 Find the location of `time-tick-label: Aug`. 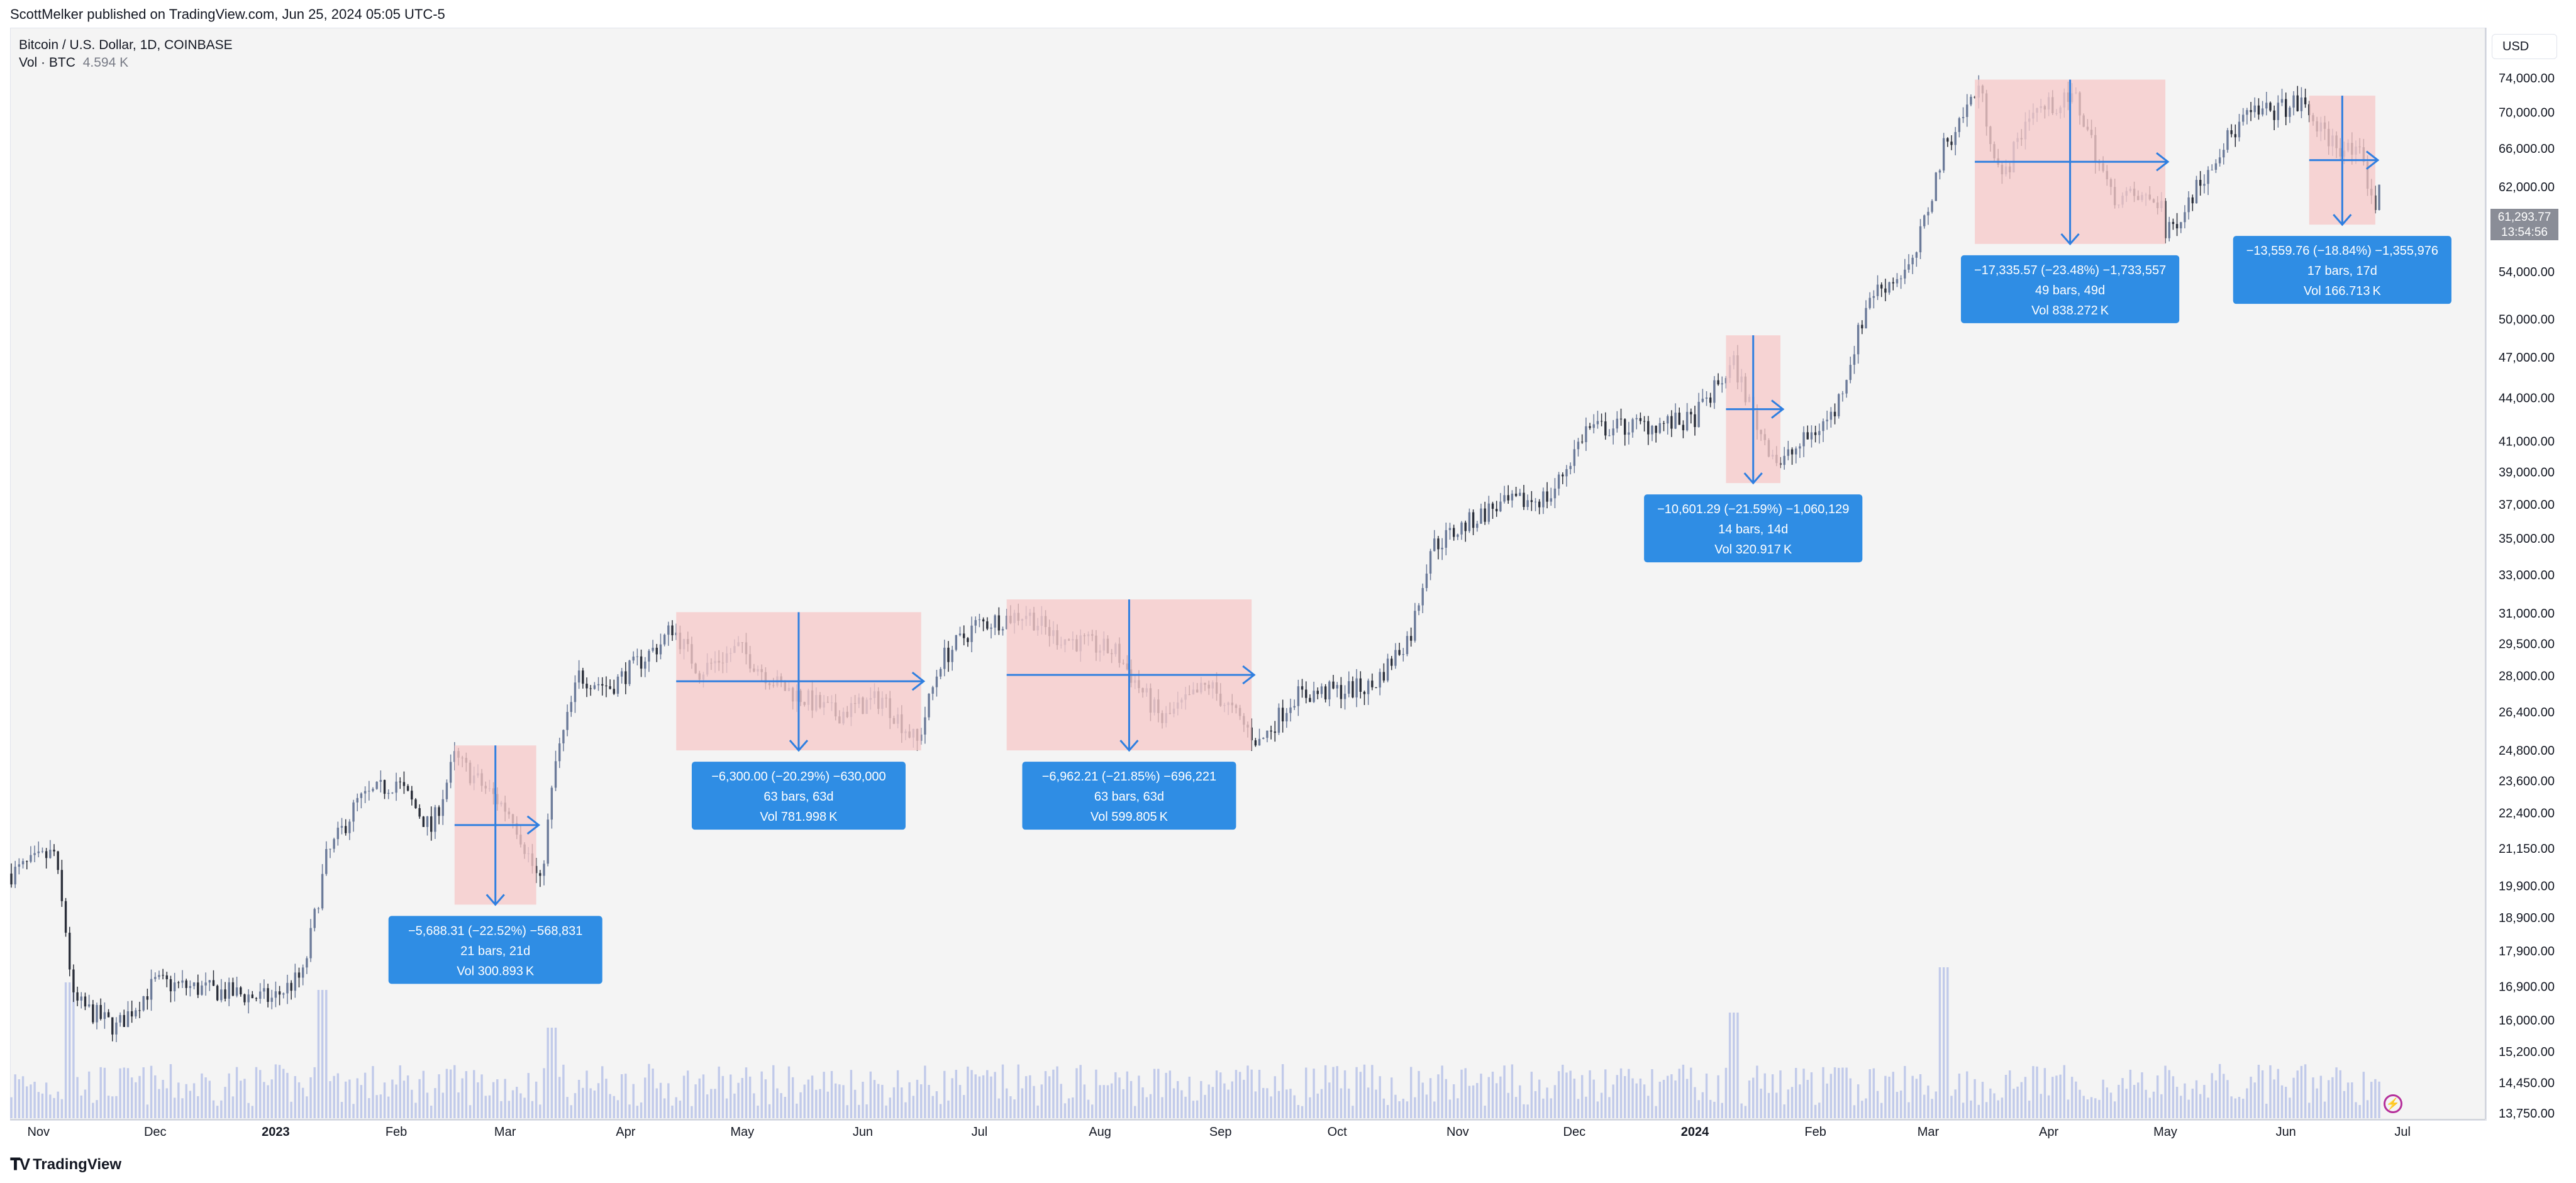

time-tick-label: Aug is located at coordinates (1100, 1132).